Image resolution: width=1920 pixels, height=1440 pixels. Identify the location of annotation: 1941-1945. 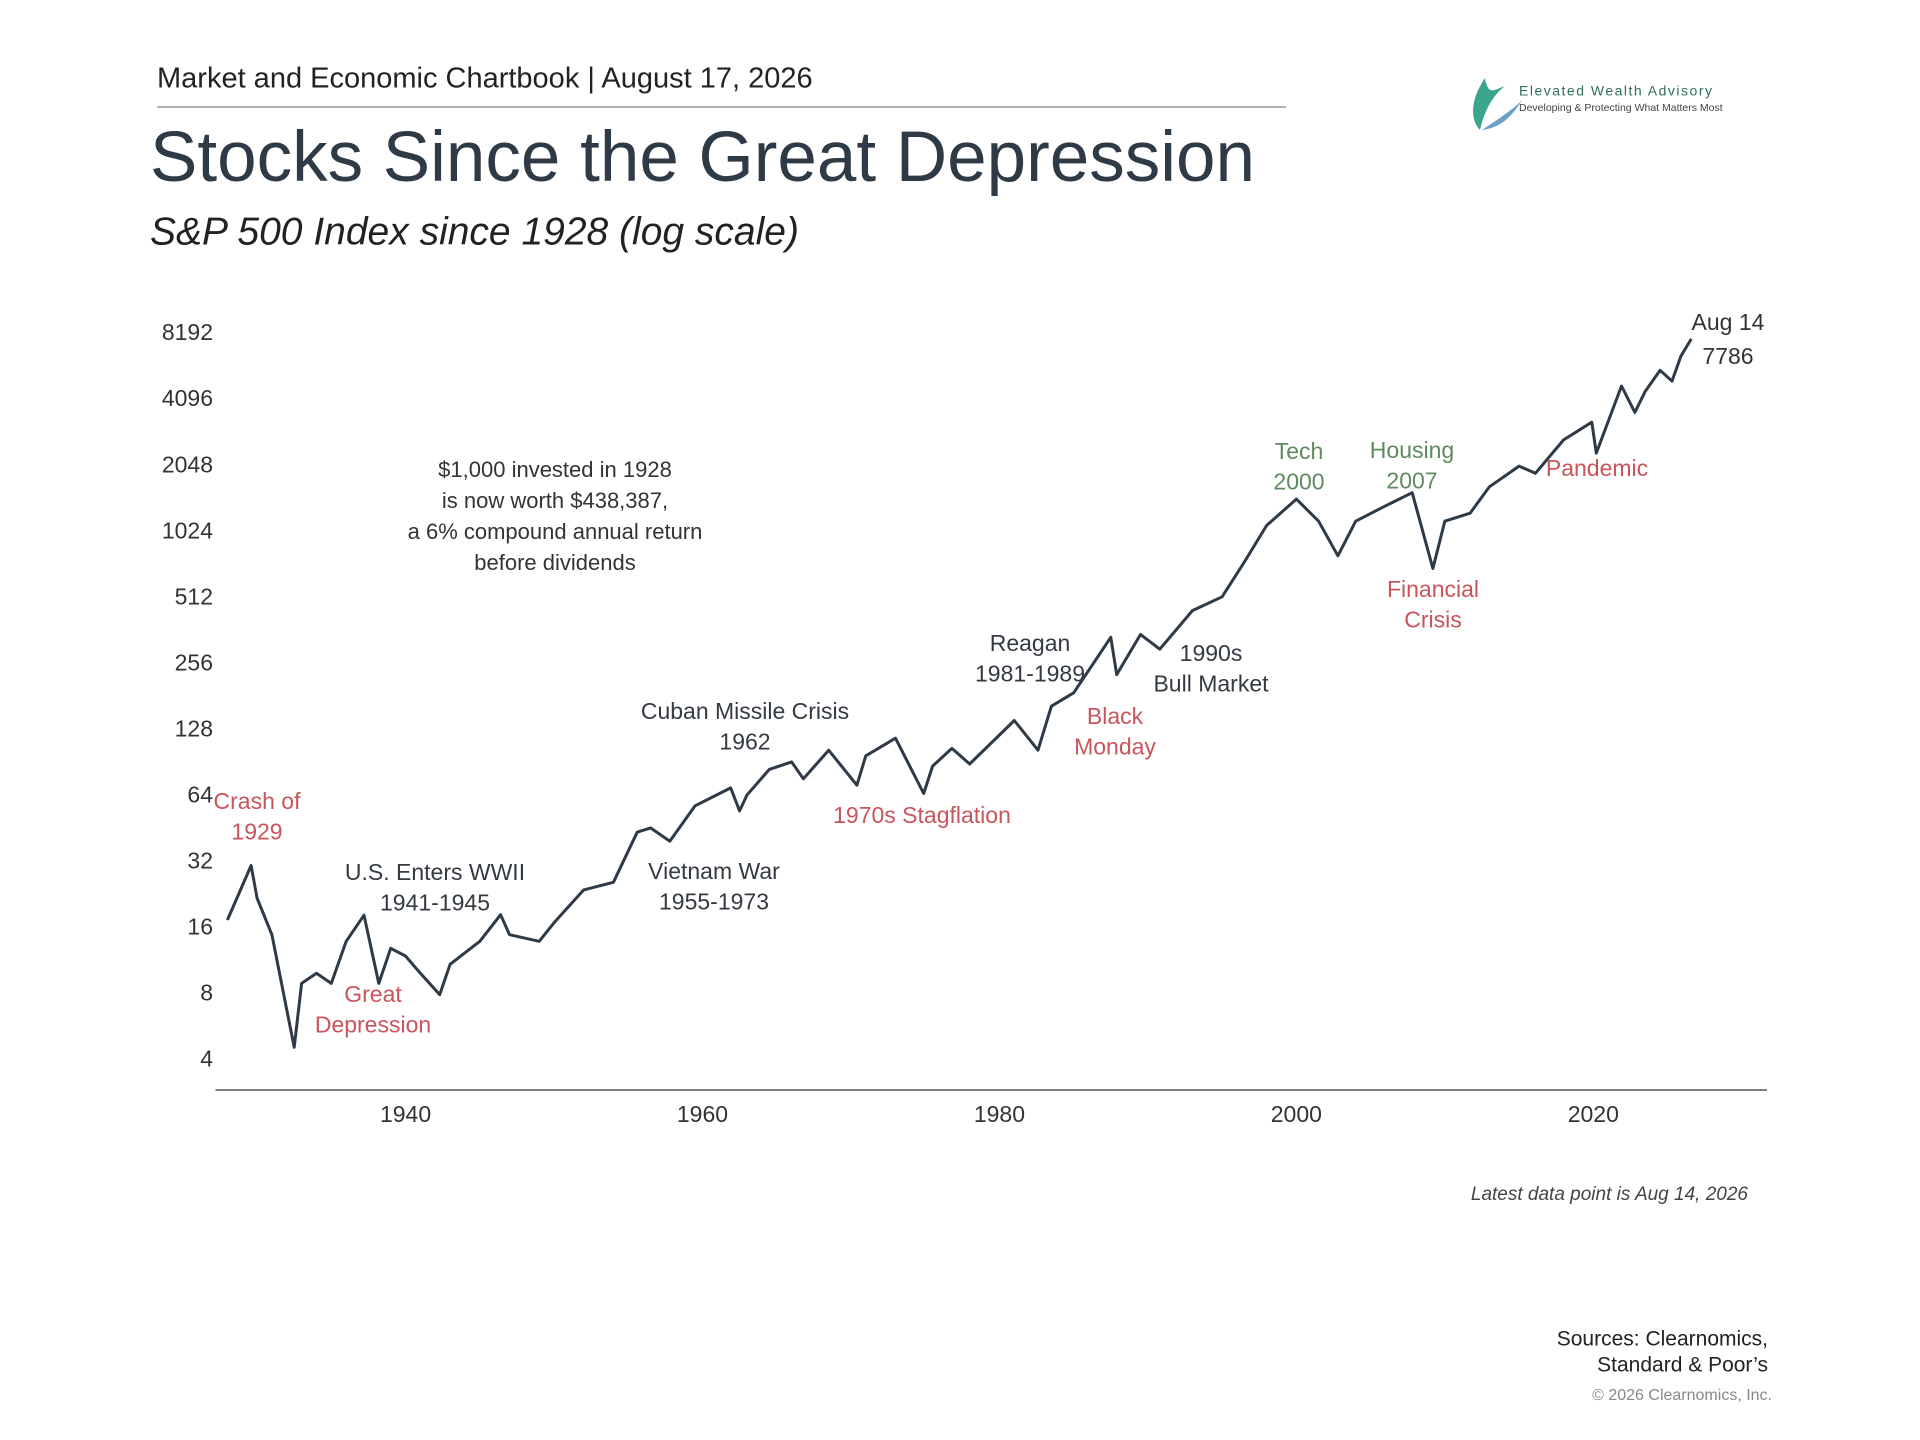
(435, 903).